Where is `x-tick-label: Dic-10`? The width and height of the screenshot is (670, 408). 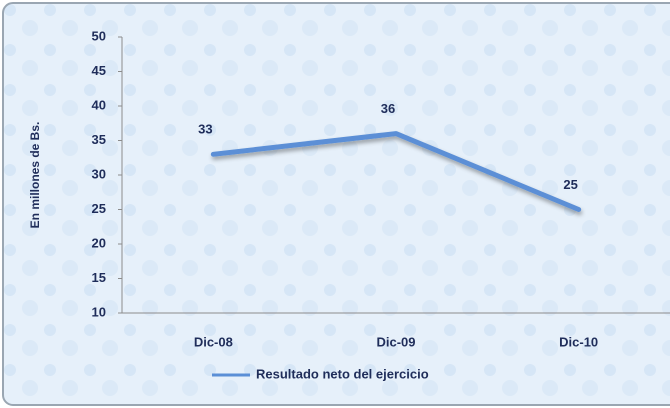 x-tick-label: Dic-10 is located at coordinates (578, 341).